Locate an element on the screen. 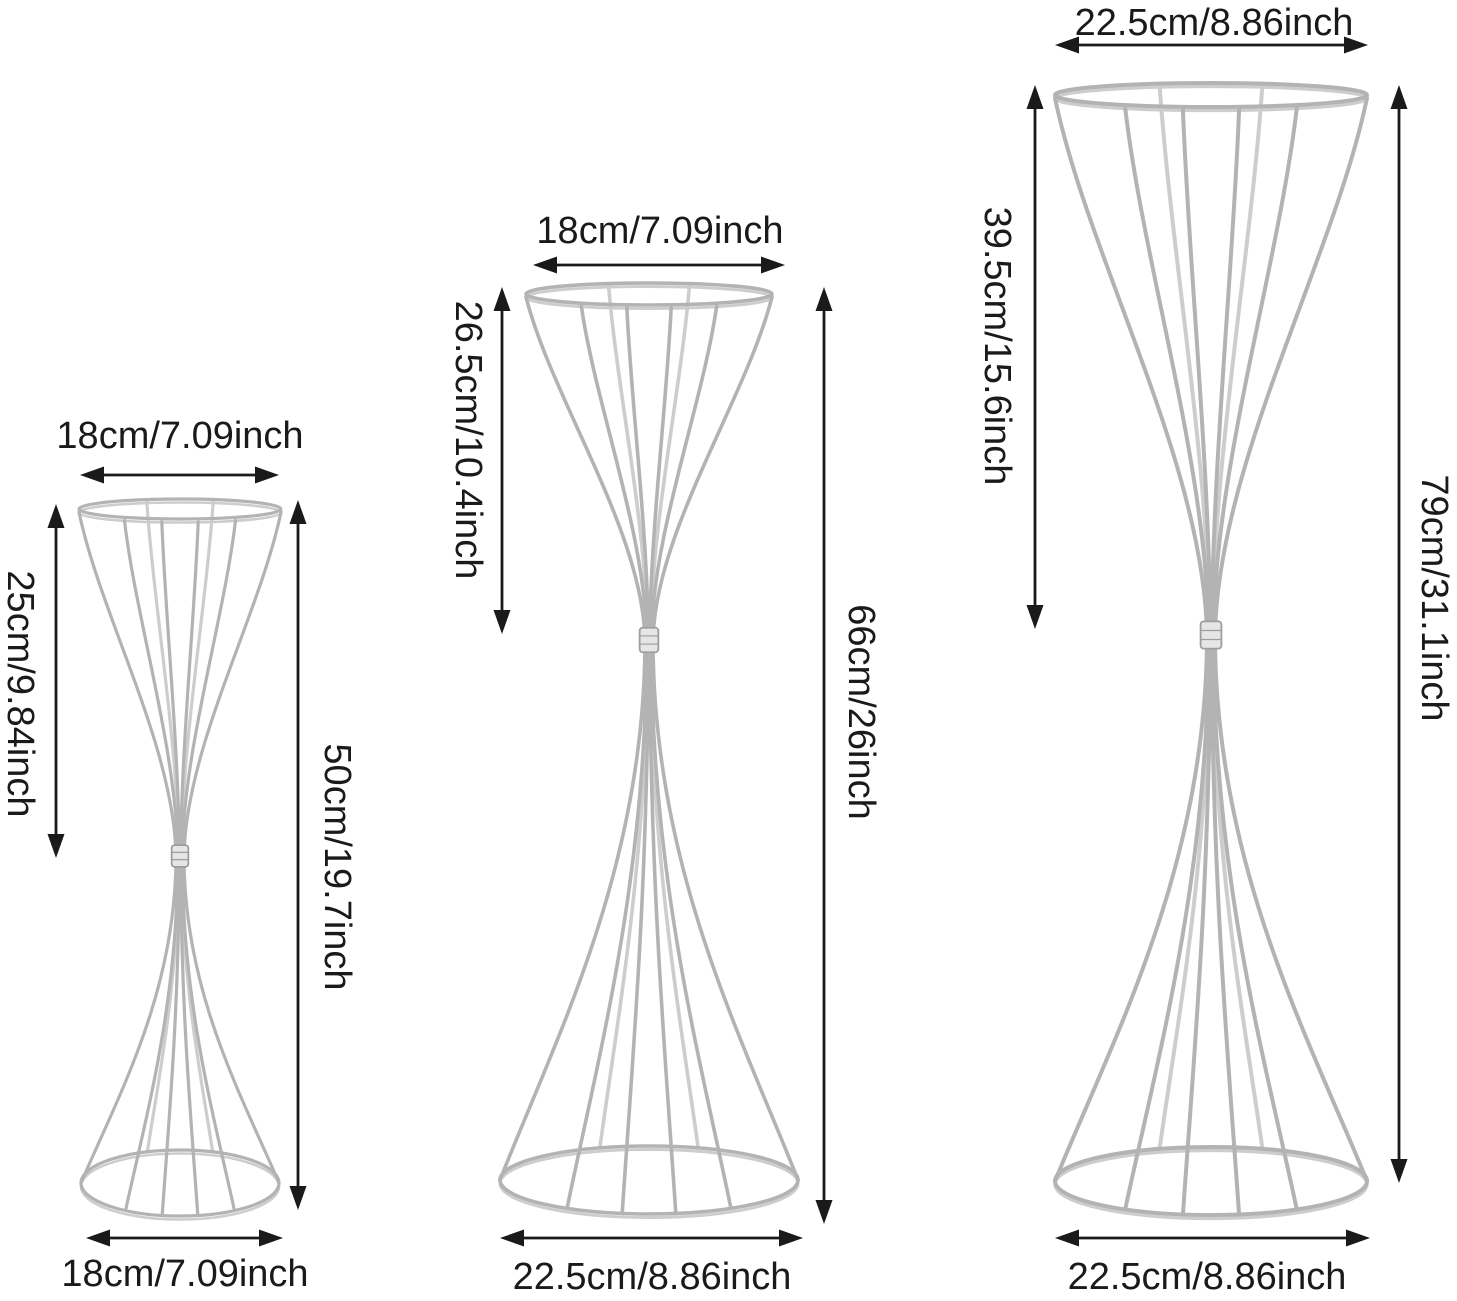  dim-arrow-total-height-large is located at coordinates (1399, 634).